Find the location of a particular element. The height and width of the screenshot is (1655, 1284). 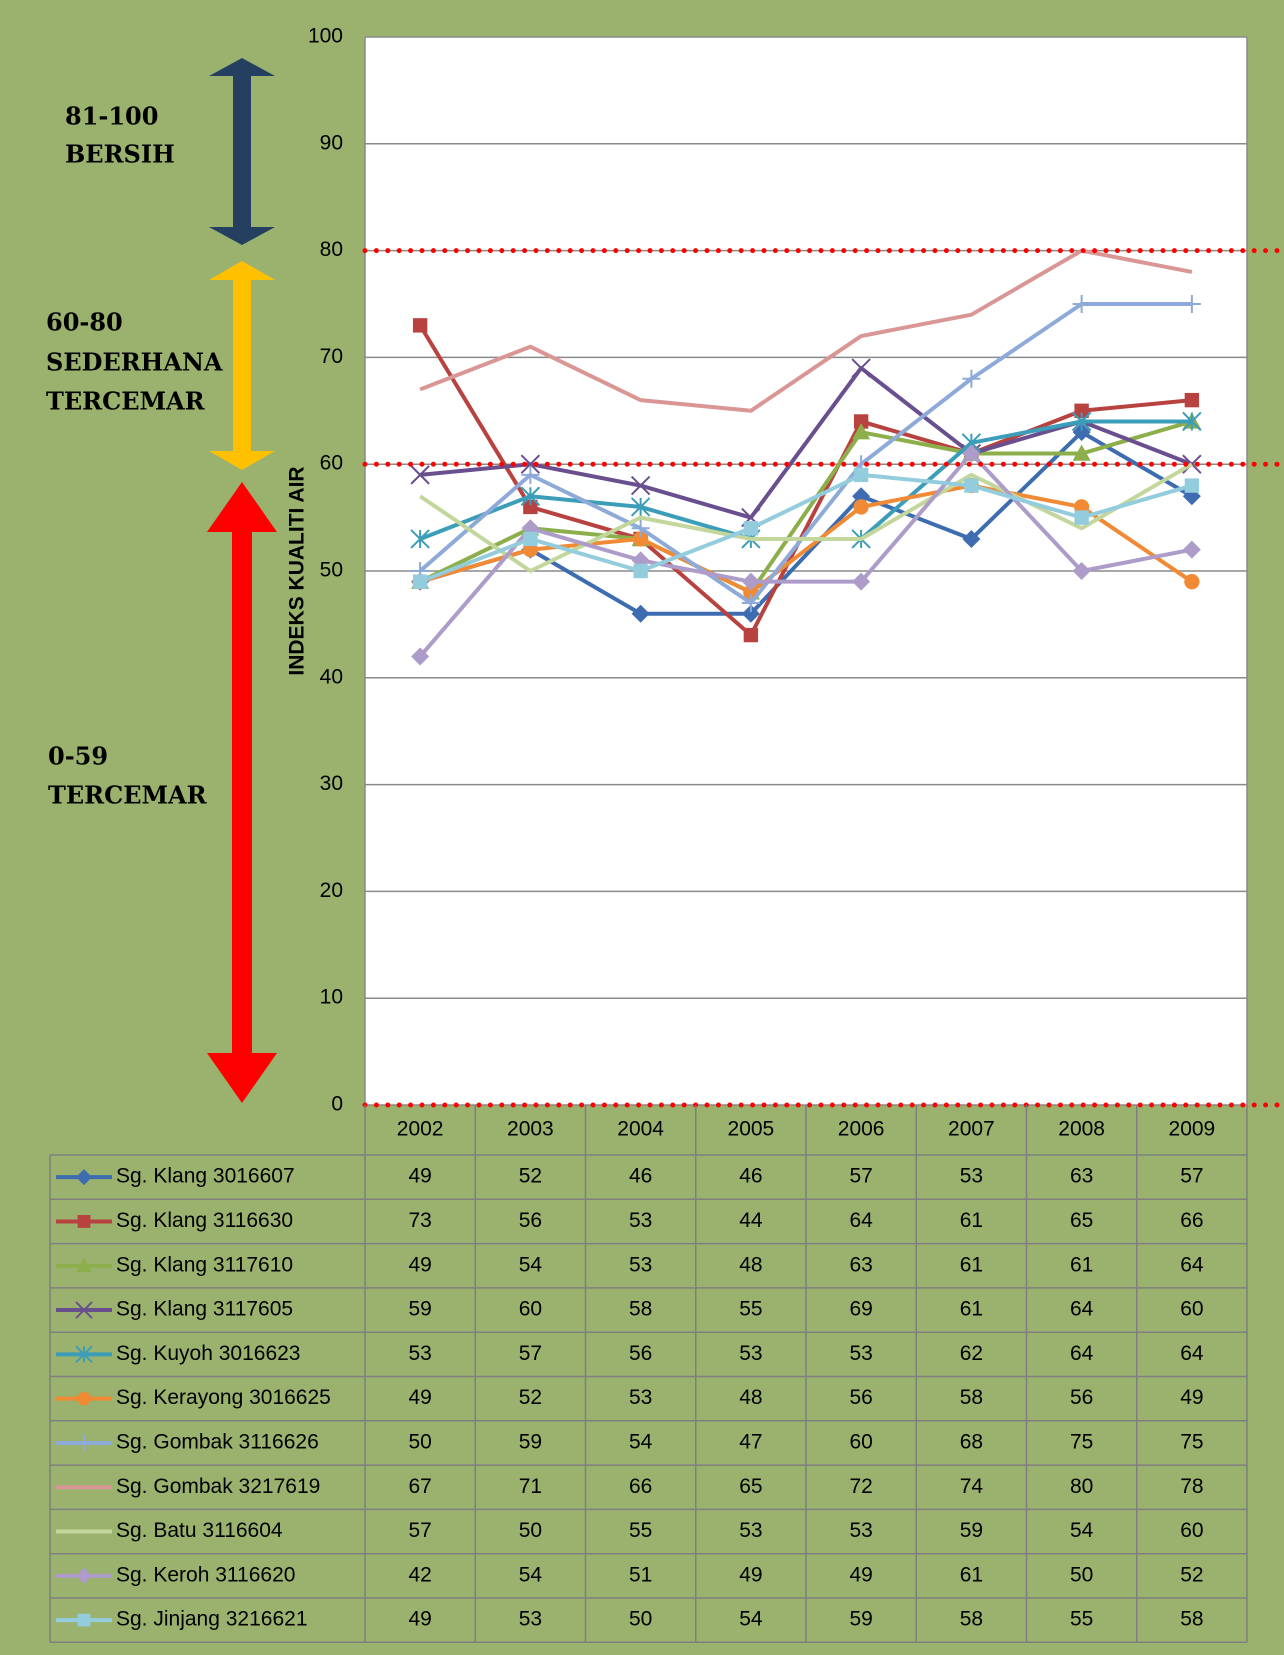

zone-label: BERSIH is located at coordinates (120, 154).